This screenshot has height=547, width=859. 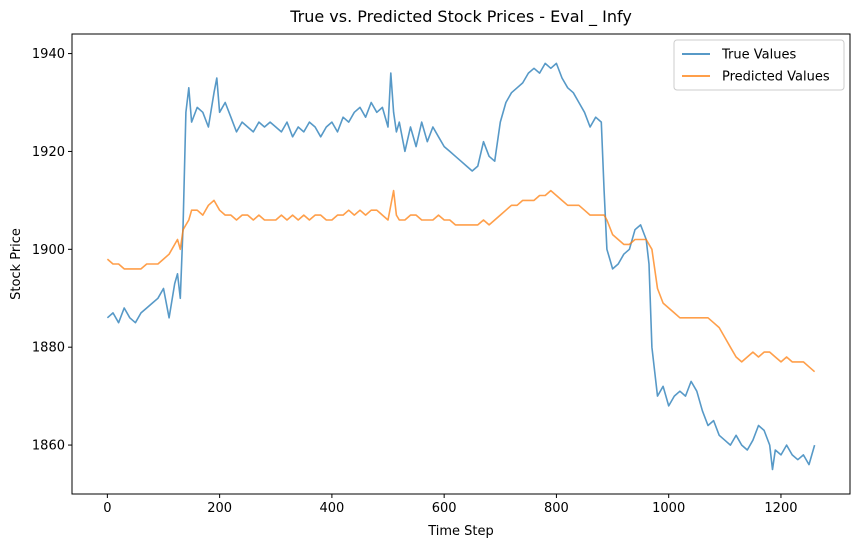 I want to click on legend-box, so click(x=759, y=65).